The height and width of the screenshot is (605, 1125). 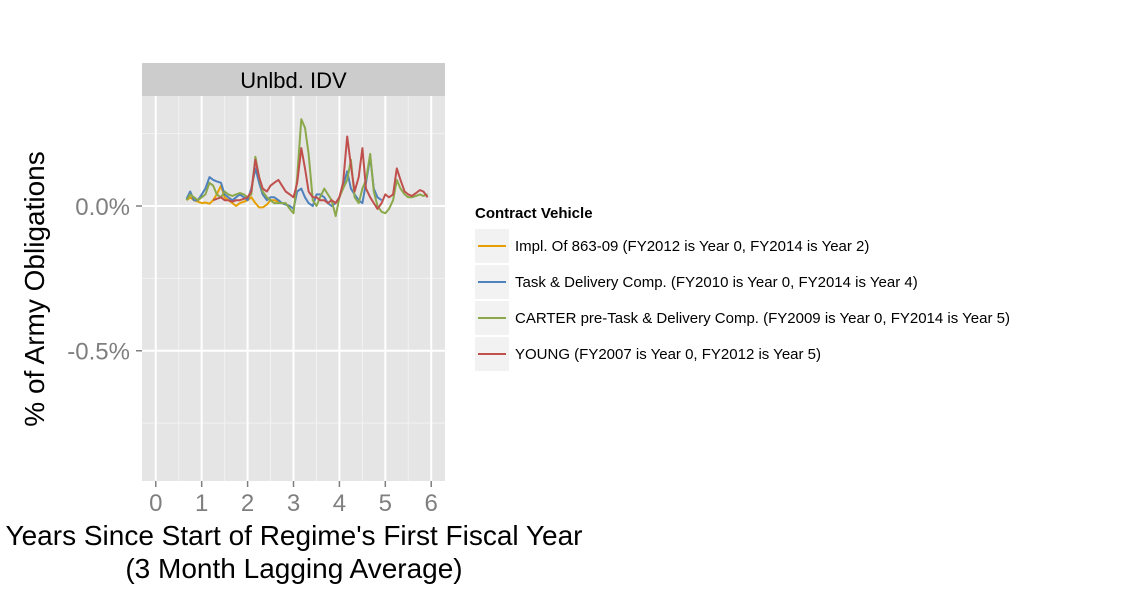 I want to click on x-tick-label: 3, so click(x=293, y=503).